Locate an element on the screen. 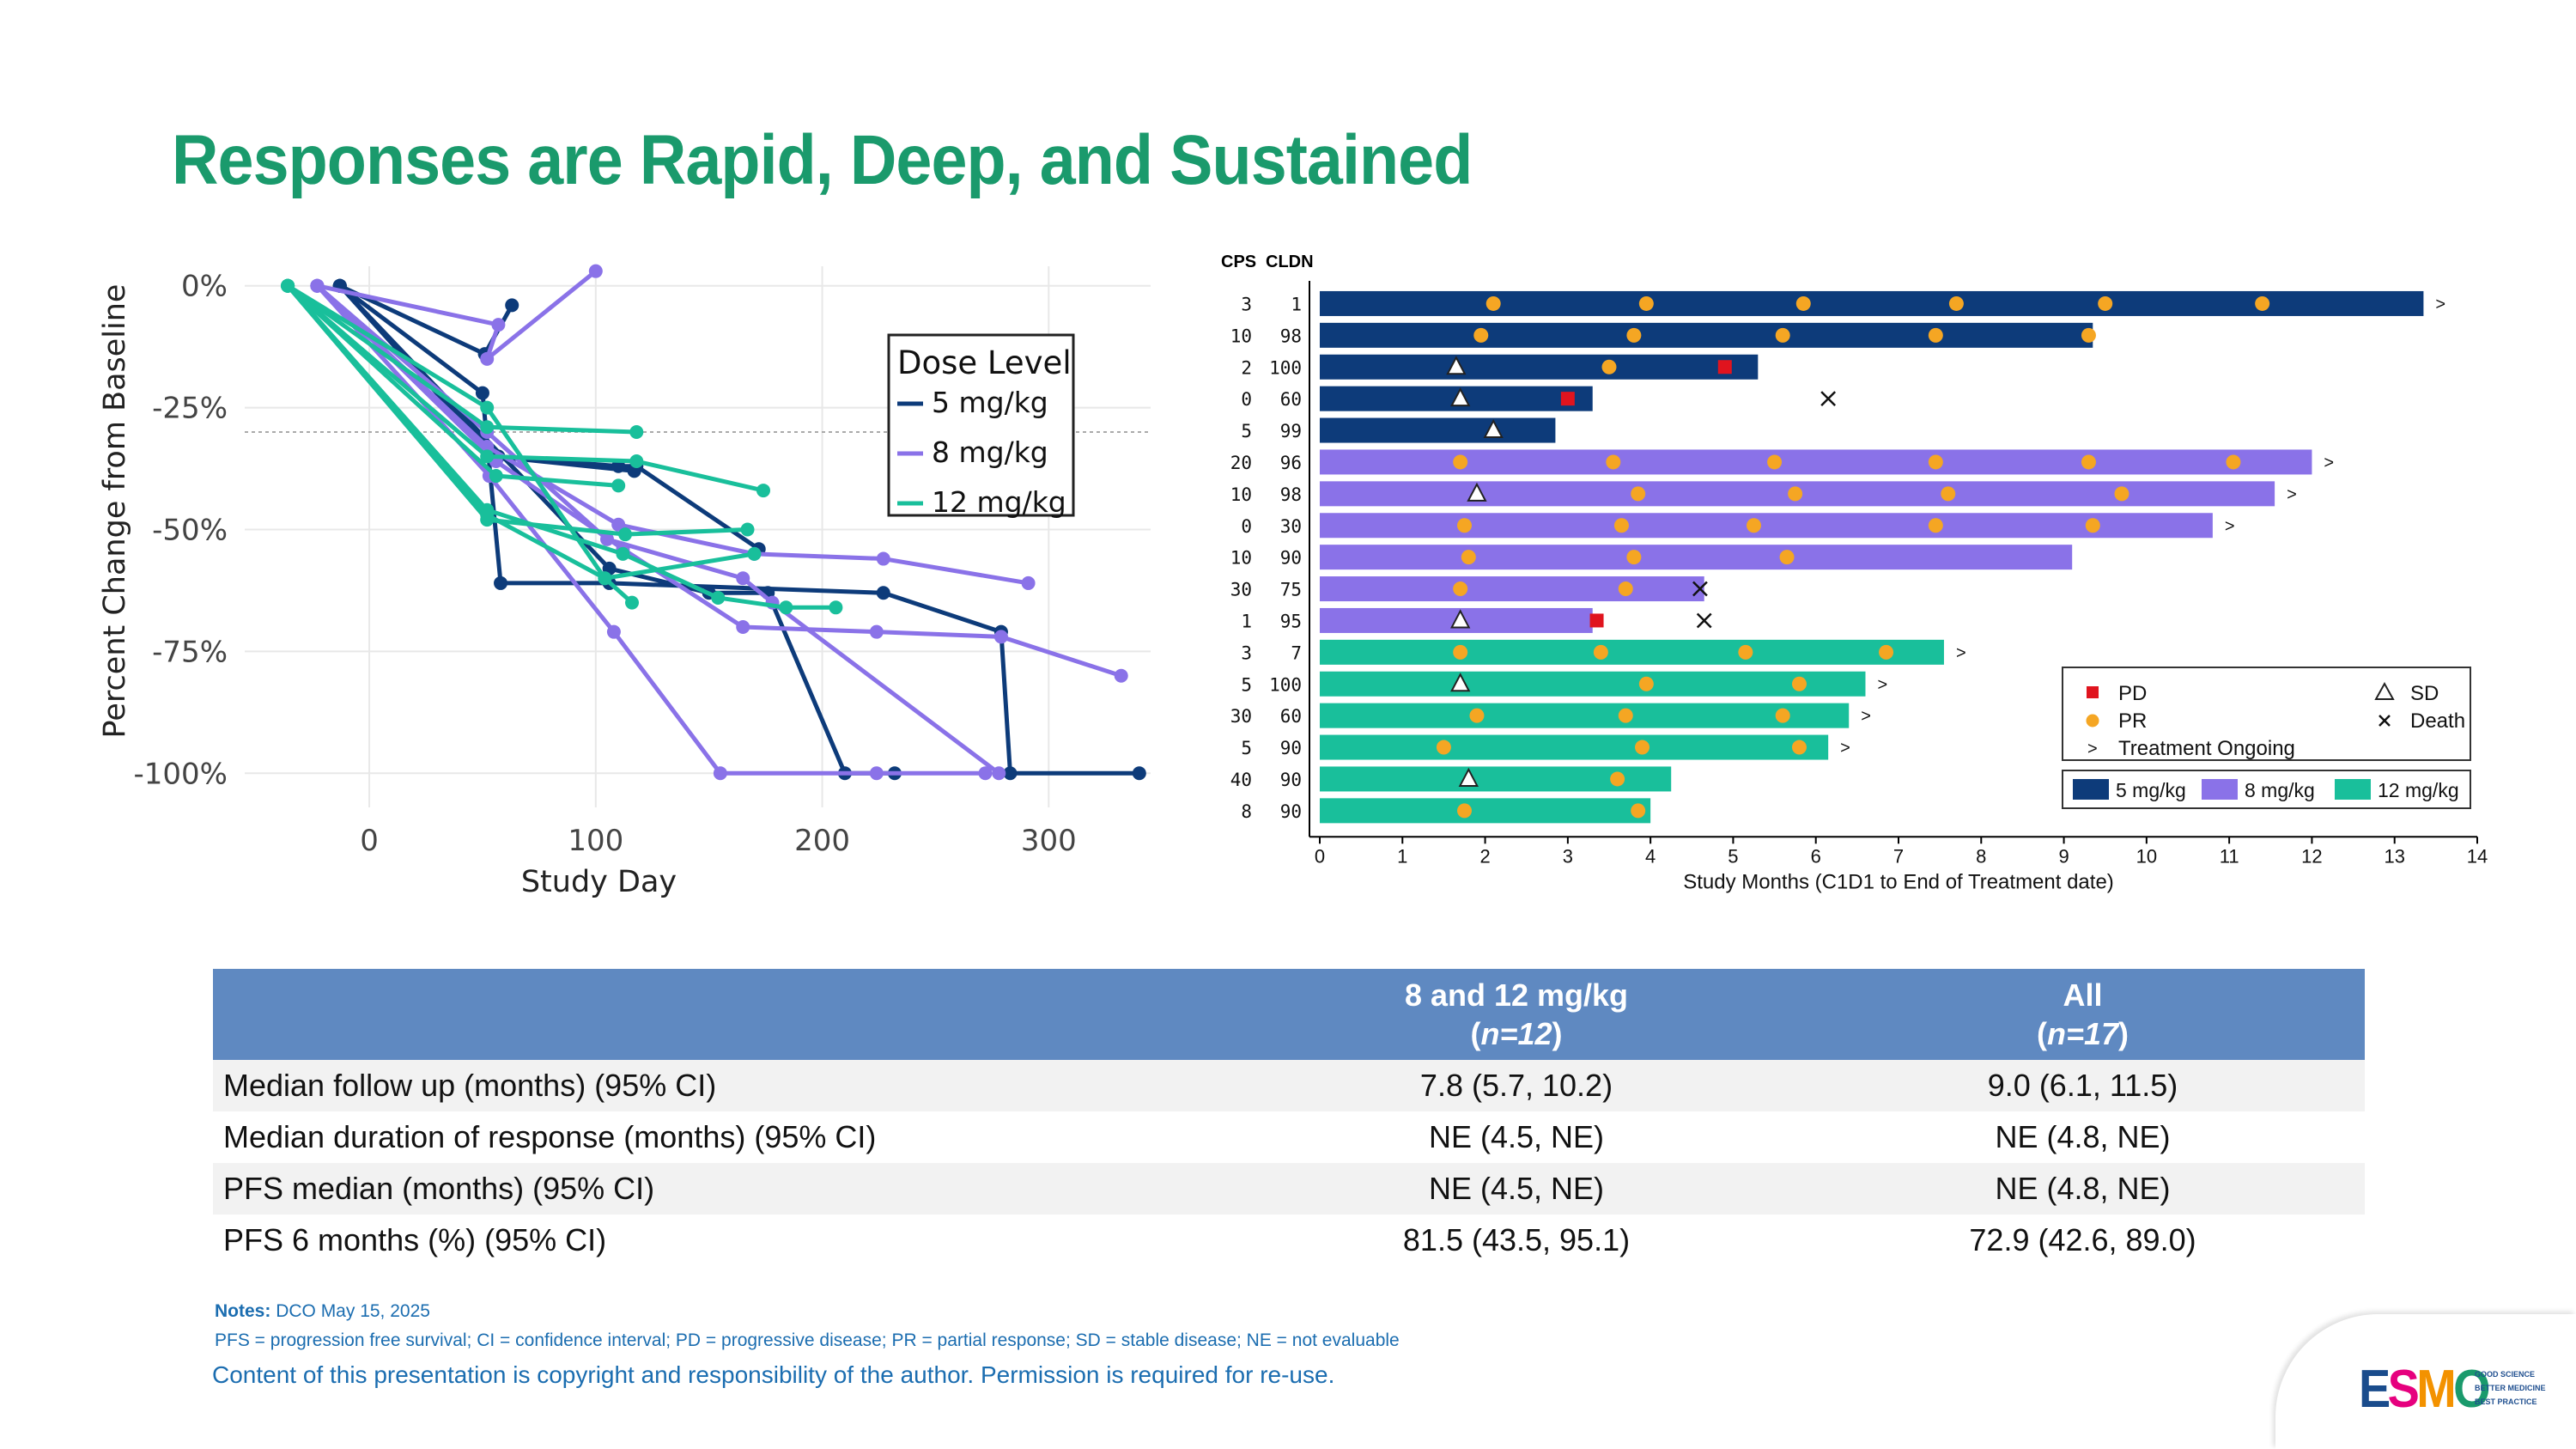  row-cldn-label: 60 is located at coordinates (1291, 399).